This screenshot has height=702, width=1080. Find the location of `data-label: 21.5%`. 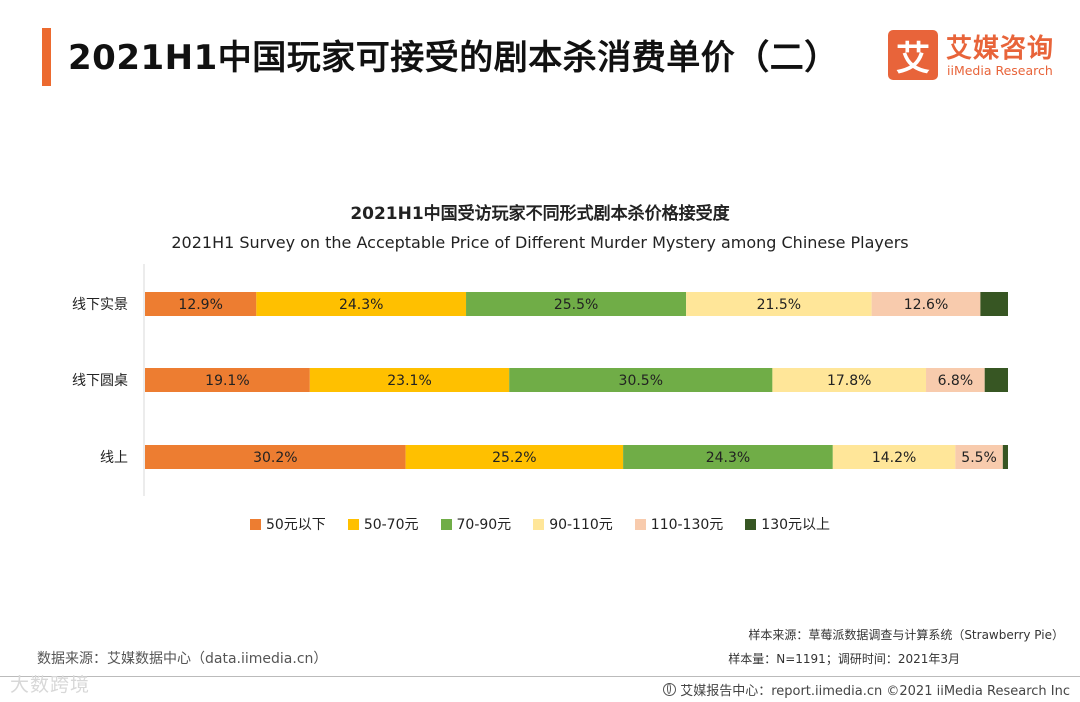

data-label: 21.5% is located at coordinates (779, 305).